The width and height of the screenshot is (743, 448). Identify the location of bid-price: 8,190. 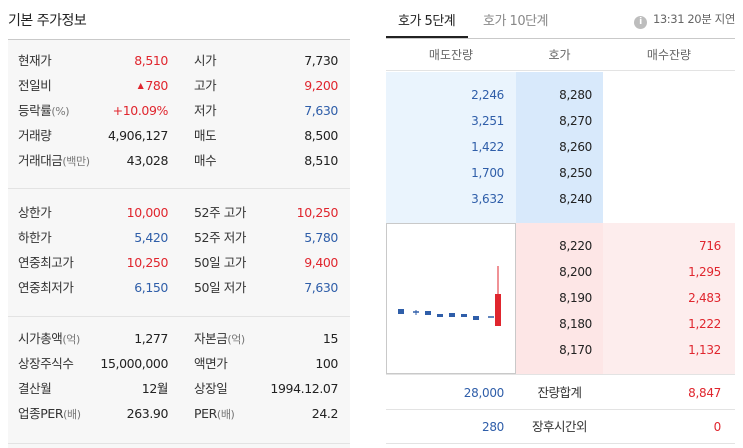
(575, 298).